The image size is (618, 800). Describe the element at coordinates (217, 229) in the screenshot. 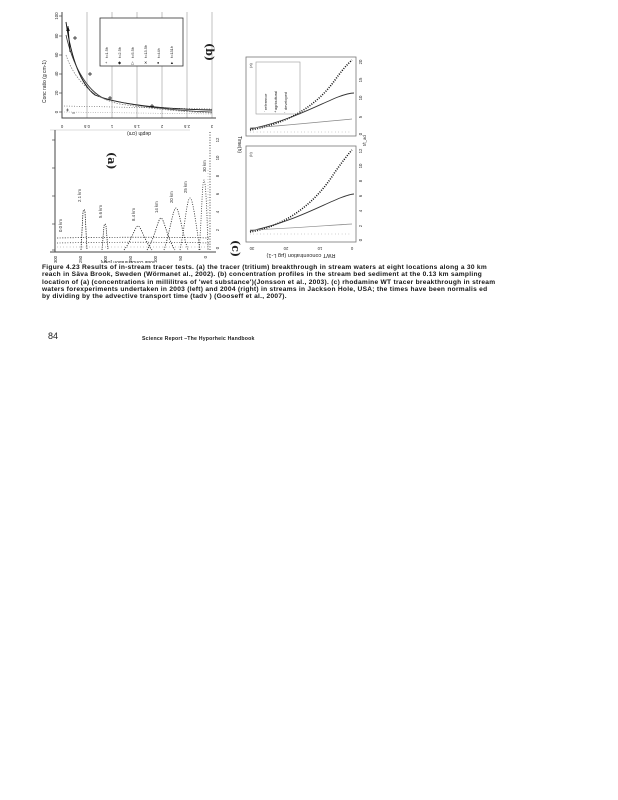

I see `panel-a-timetick: 2` at that location.